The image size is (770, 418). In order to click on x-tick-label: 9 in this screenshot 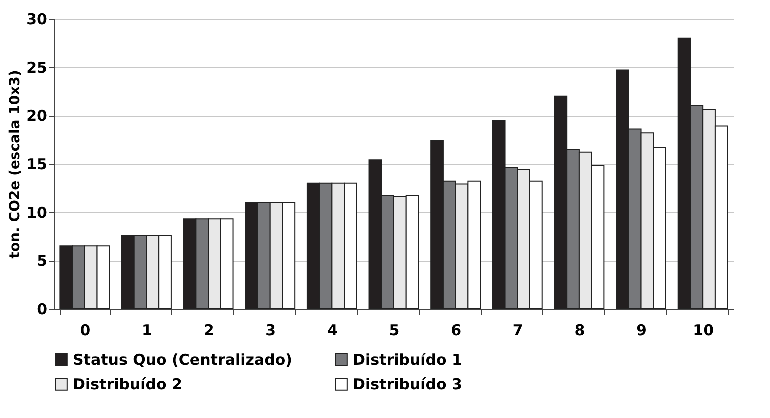, I will do `click(641, 331)`.